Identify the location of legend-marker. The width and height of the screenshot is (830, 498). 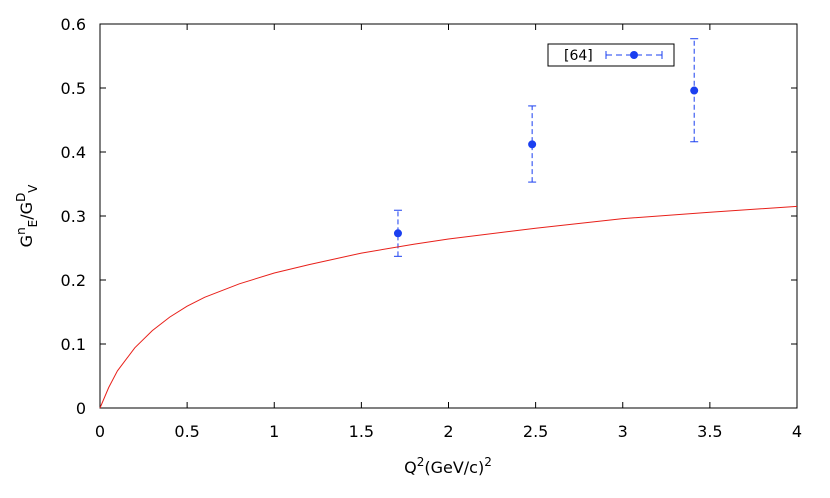
(634, 55).